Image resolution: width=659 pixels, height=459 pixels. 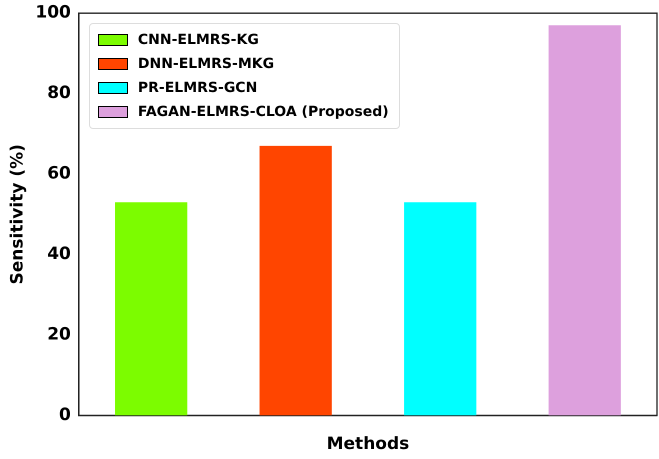 What do you see at coordinates (59, 93) in the screenshot?
I see `y-tick-label: 80` at bounding box center [59, 93].